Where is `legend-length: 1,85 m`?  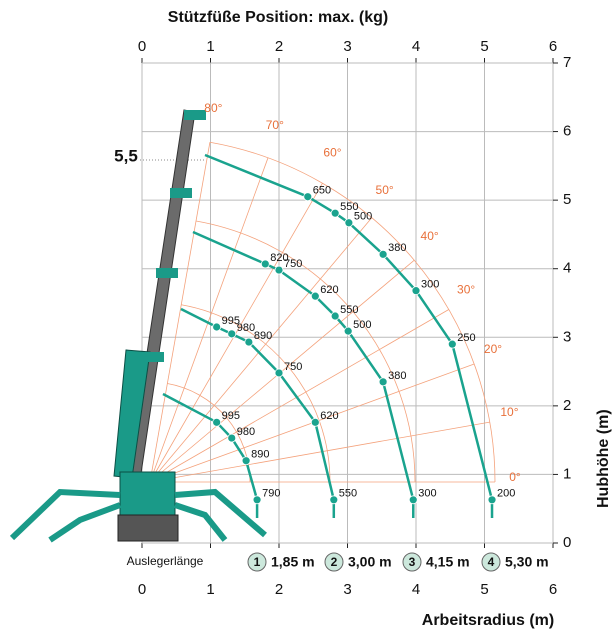 legend-length: 1,85 m is located at coordinates (293, 562).